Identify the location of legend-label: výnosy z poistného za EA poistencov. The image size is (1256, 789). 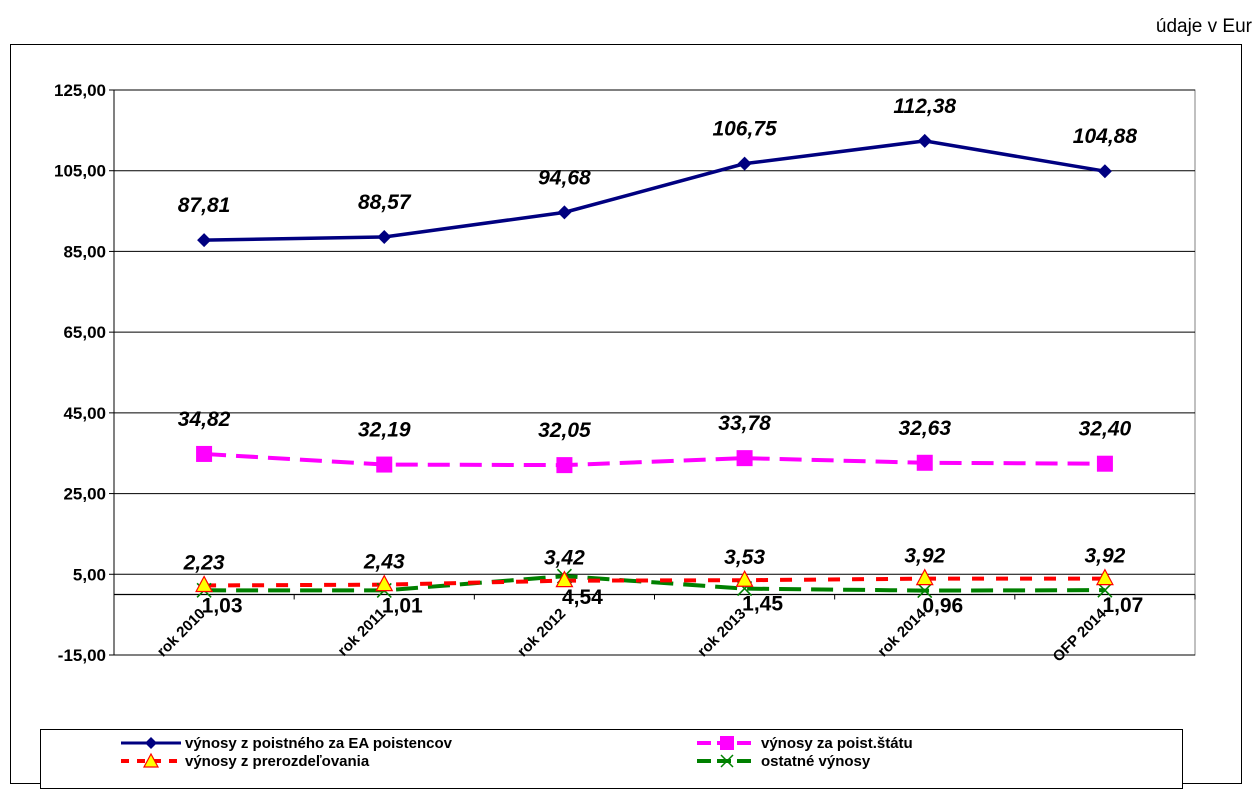
(318, 743).